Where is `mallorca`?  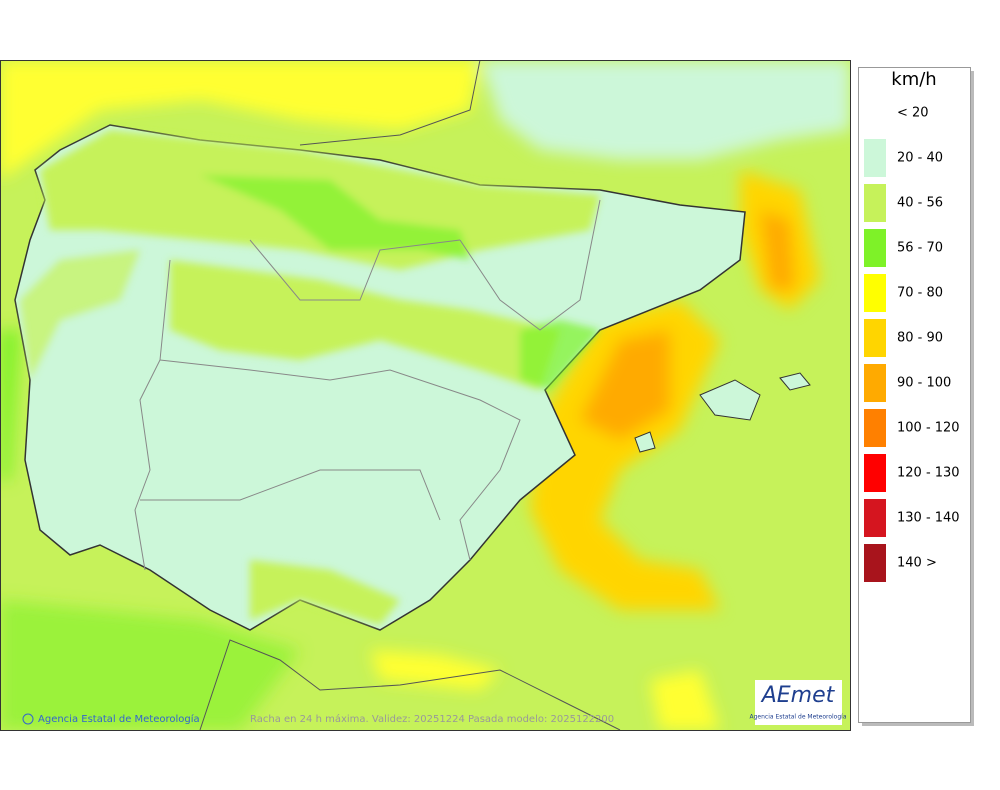
mallorca is located at coordinates (730, 400).